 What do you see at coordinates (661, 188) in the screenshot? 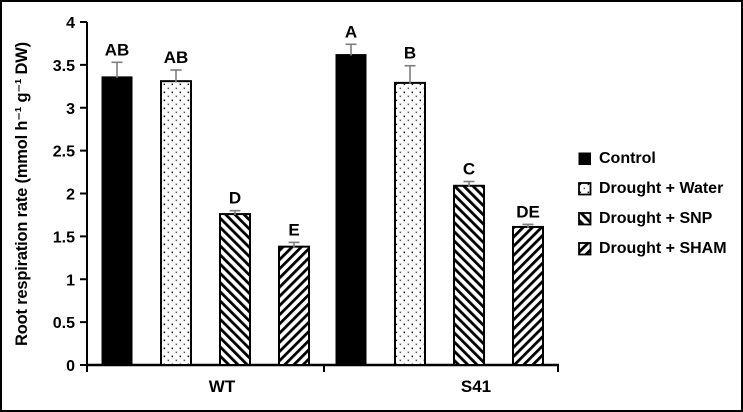
I see `legend-label-drought-water: Drought + Water` at bounding box center [661, 188].